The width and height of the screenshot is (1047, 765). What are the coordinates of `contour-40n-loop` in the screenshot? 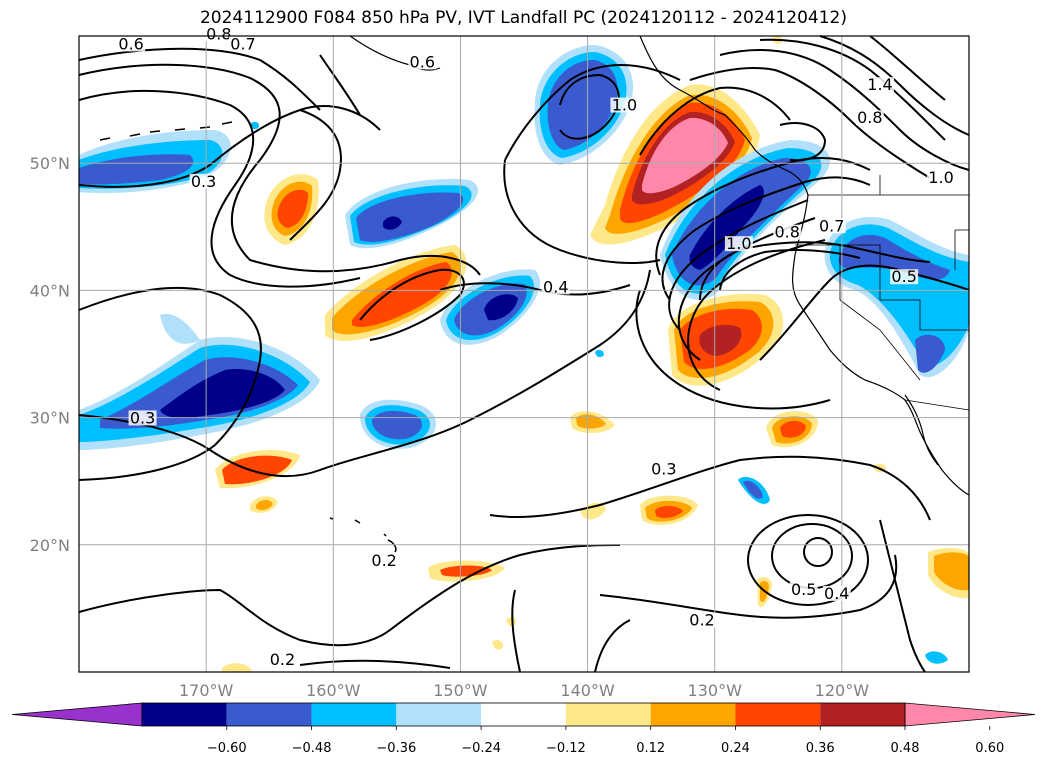 It's located at (412, 304).